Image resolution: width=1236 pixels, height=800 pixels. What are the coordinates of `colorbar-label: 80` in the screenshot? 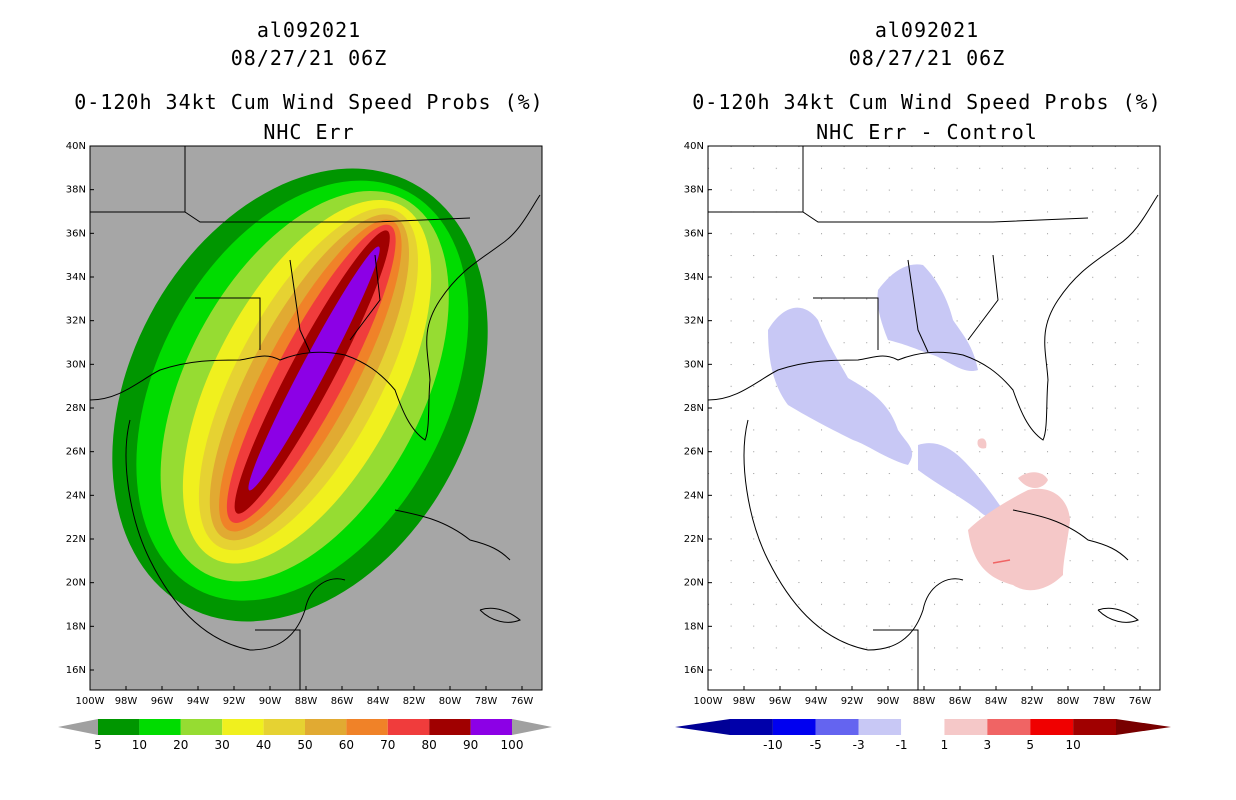 It's located at (429, 745).